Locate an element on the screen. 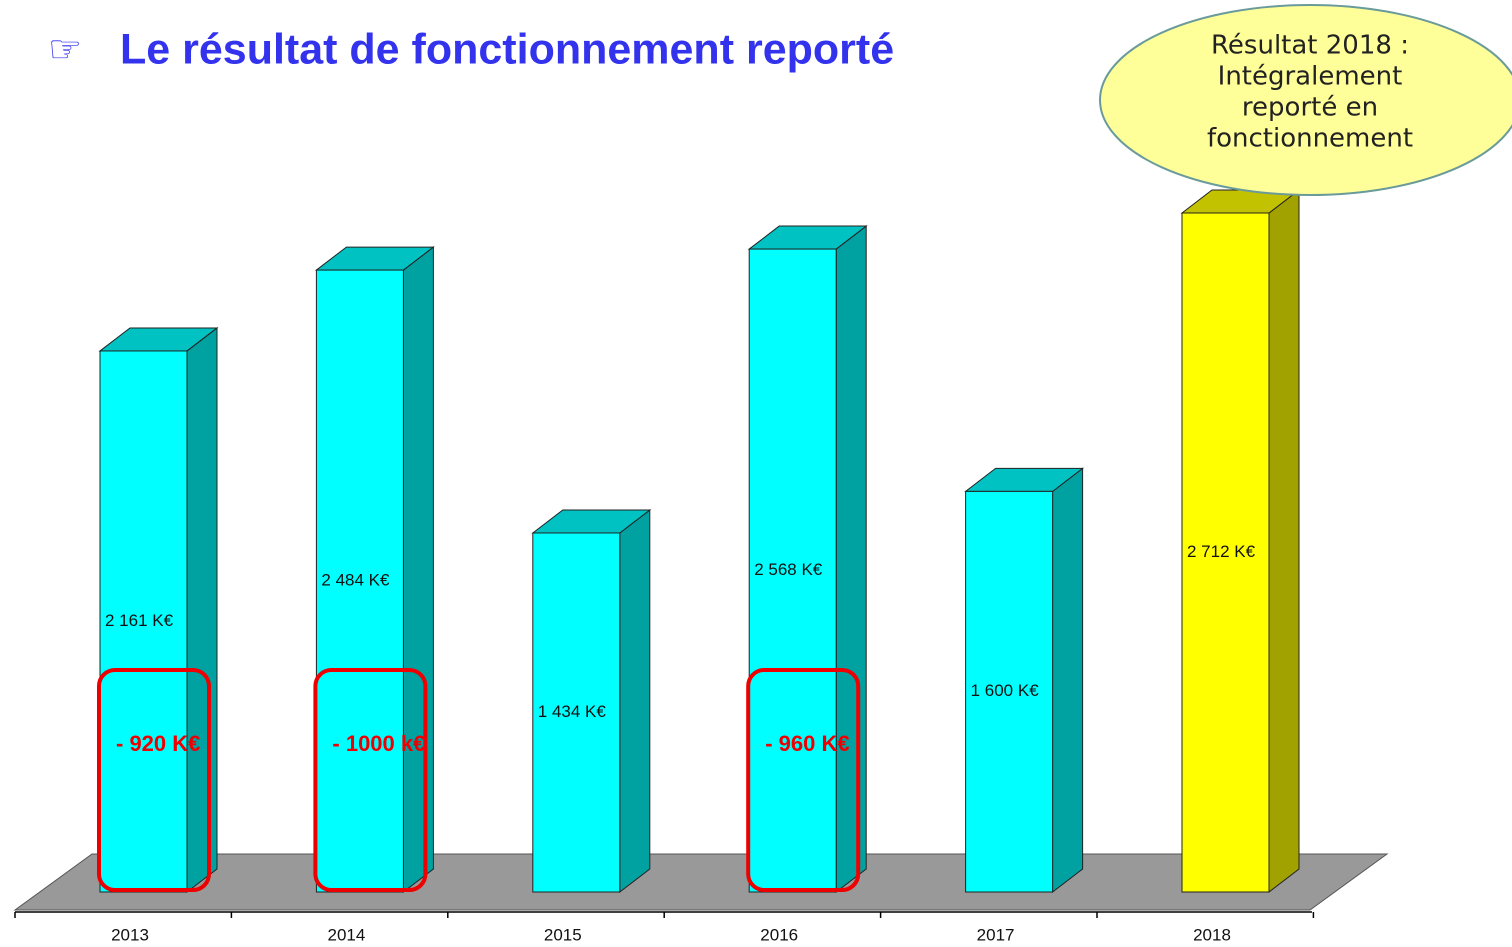 The width and height of the screenshot is (1512, 947). annotation: - 920 K€ is located at coordinates (158, 743).